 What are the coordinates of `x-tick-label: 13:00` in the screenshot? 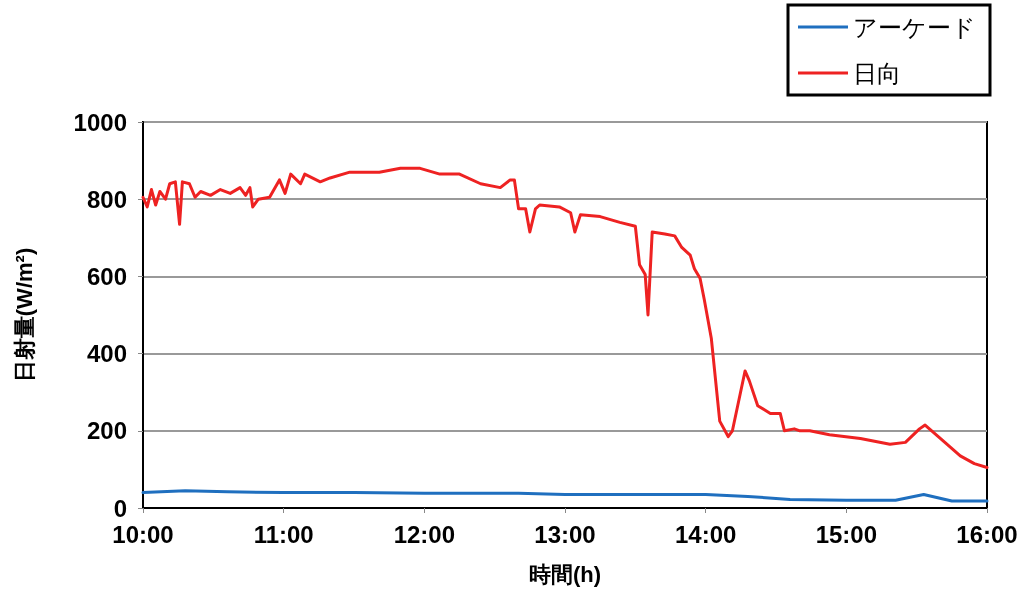 It's located at (565, 534).